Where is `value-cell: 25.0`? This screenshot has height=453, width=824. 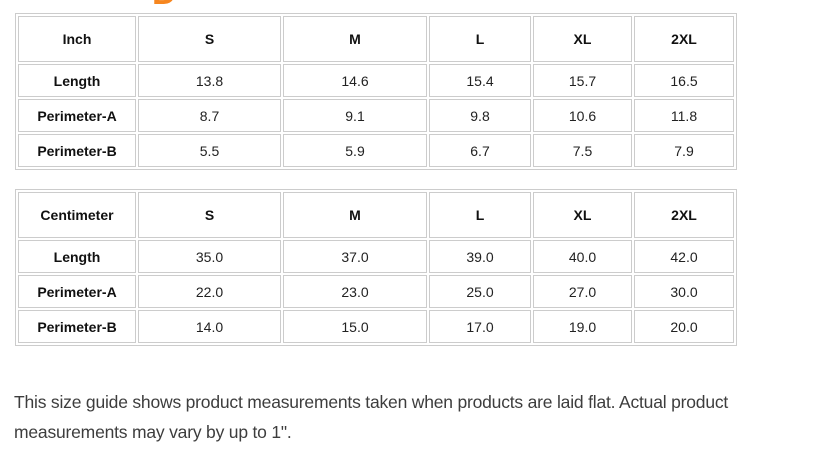 value-cell: 25.0 is located at coordinates (480, 291).